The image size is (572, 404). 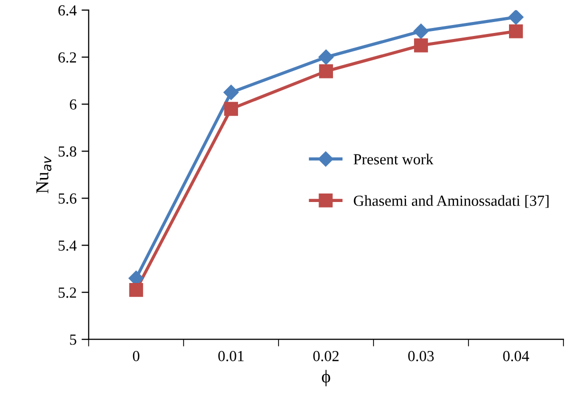 What do you see at coordinates (67, 198) in the screenshot?
I see `y-tick-label: 5.6` at bounding box center [67, 198].